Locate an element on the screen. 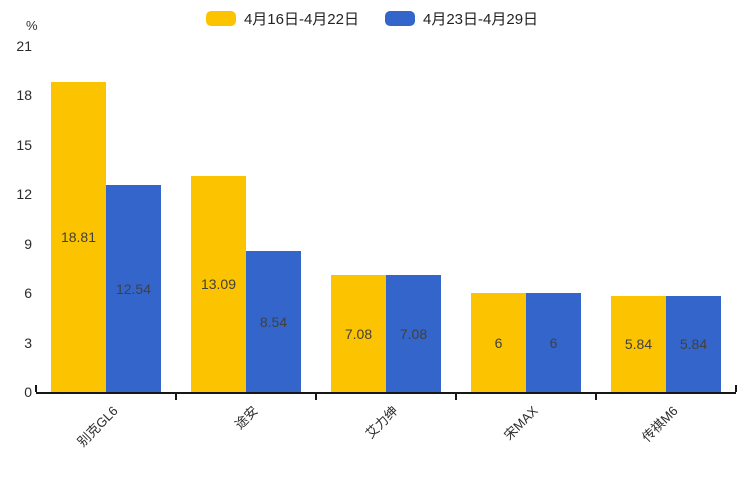  legend-item-series1: 4月16日-4月22日 is located at coordinates (282, 18).